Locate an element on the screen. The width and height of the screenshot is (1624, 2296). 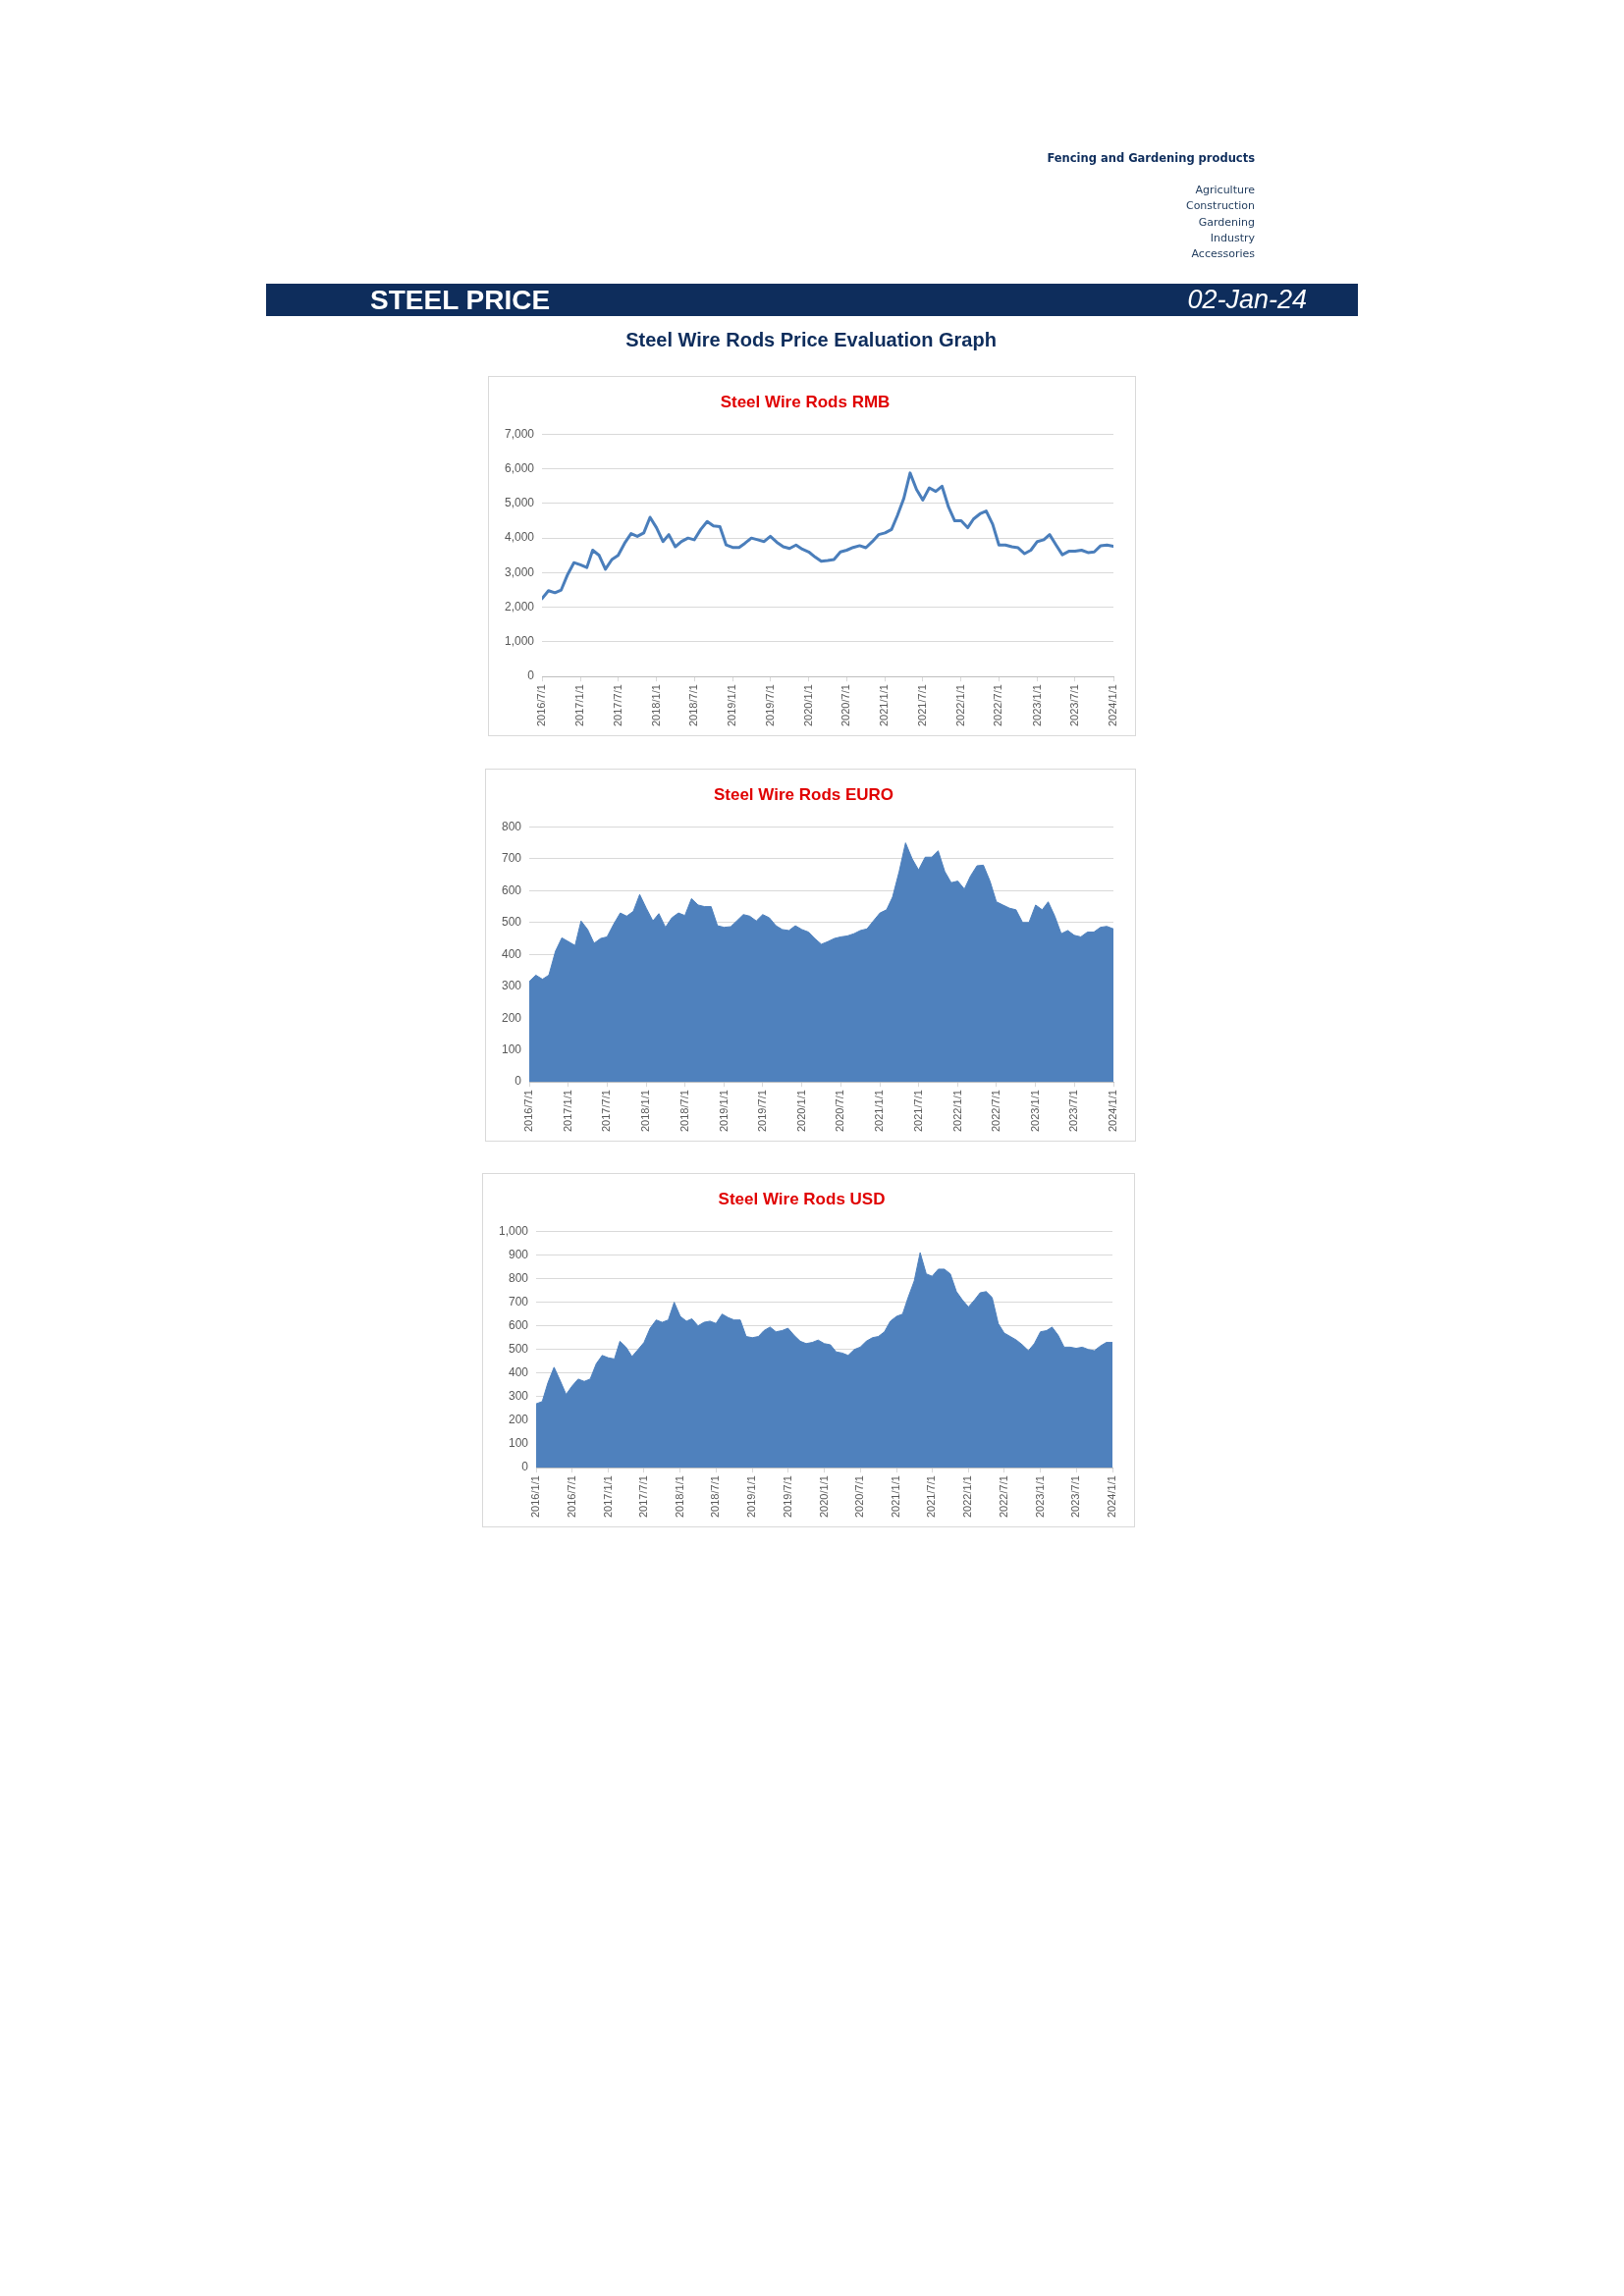
y-tick-label: 2,000 is located at coordinates (520, 606).